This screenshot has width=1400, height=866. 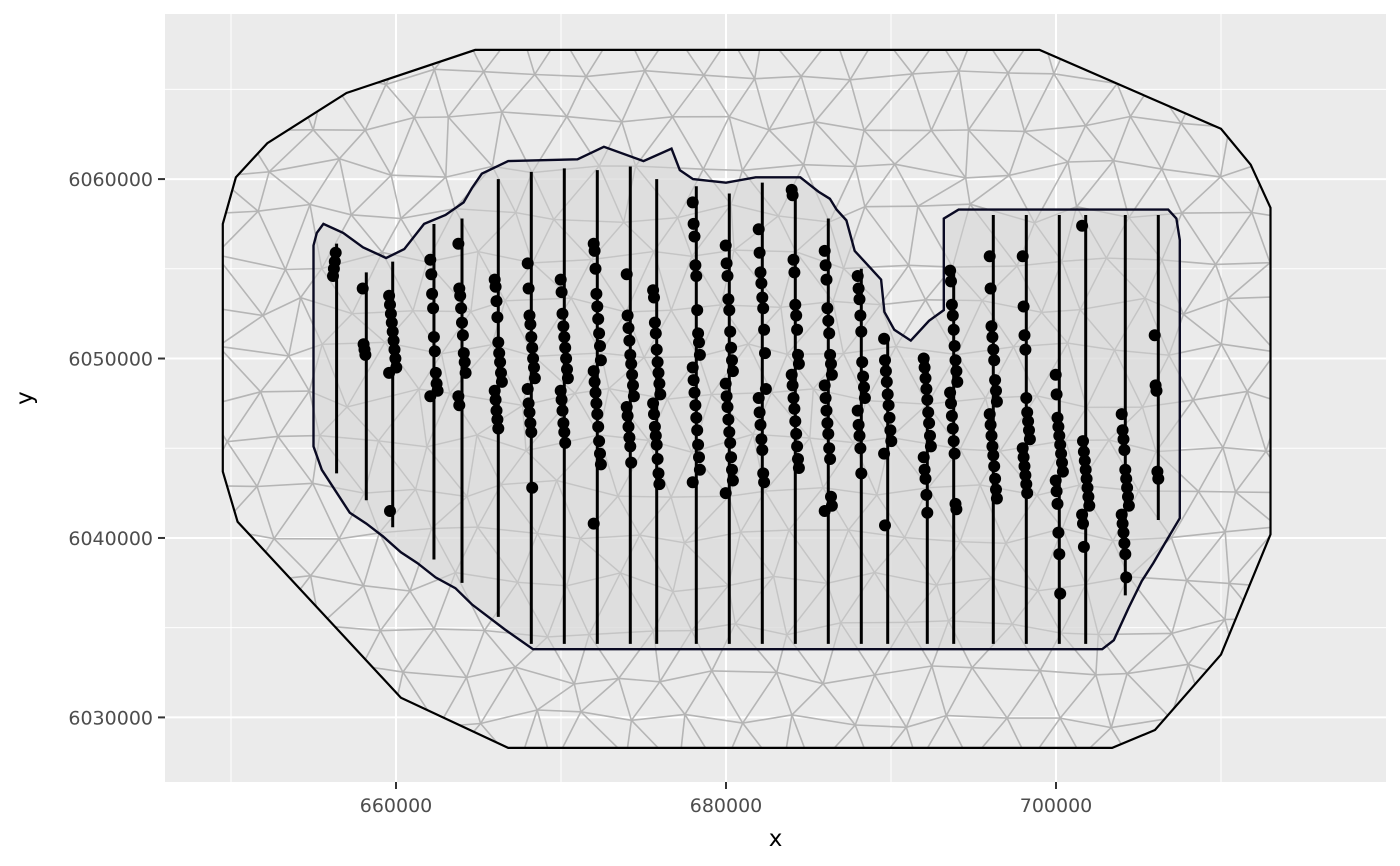 I want to click on y-axis-title: y, so click(x=25, y=398).